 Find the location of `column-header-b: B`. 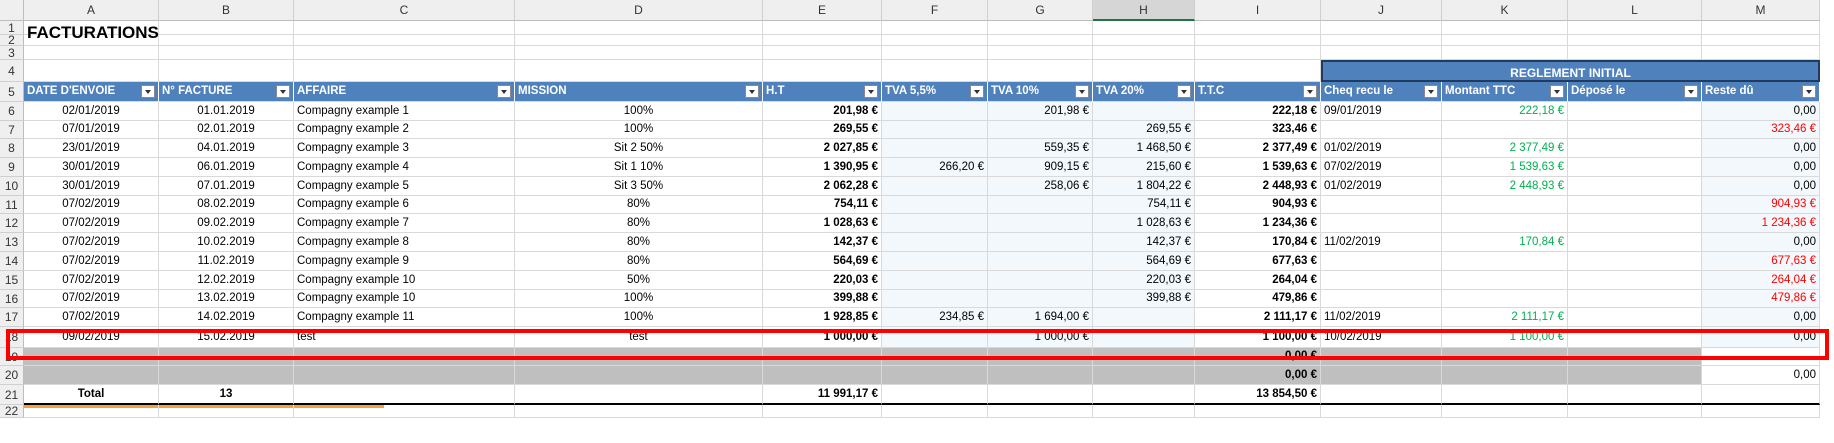

column-header-b: B is located at coordinates (226, 10).